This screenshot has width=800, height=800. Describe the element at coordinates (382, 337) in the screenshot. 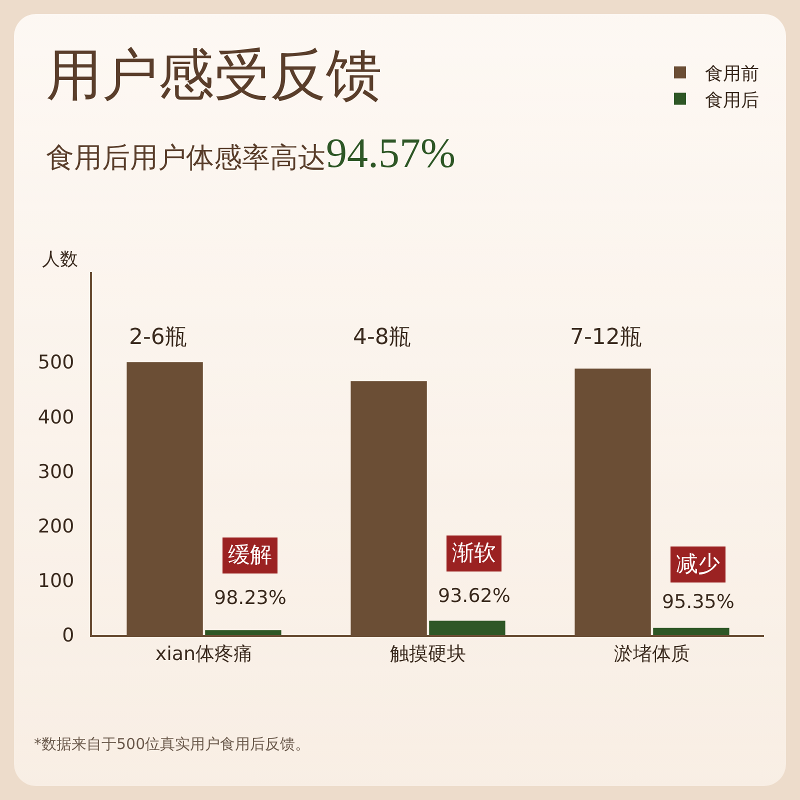

I see `annotation: 4-8瓶` at that location.